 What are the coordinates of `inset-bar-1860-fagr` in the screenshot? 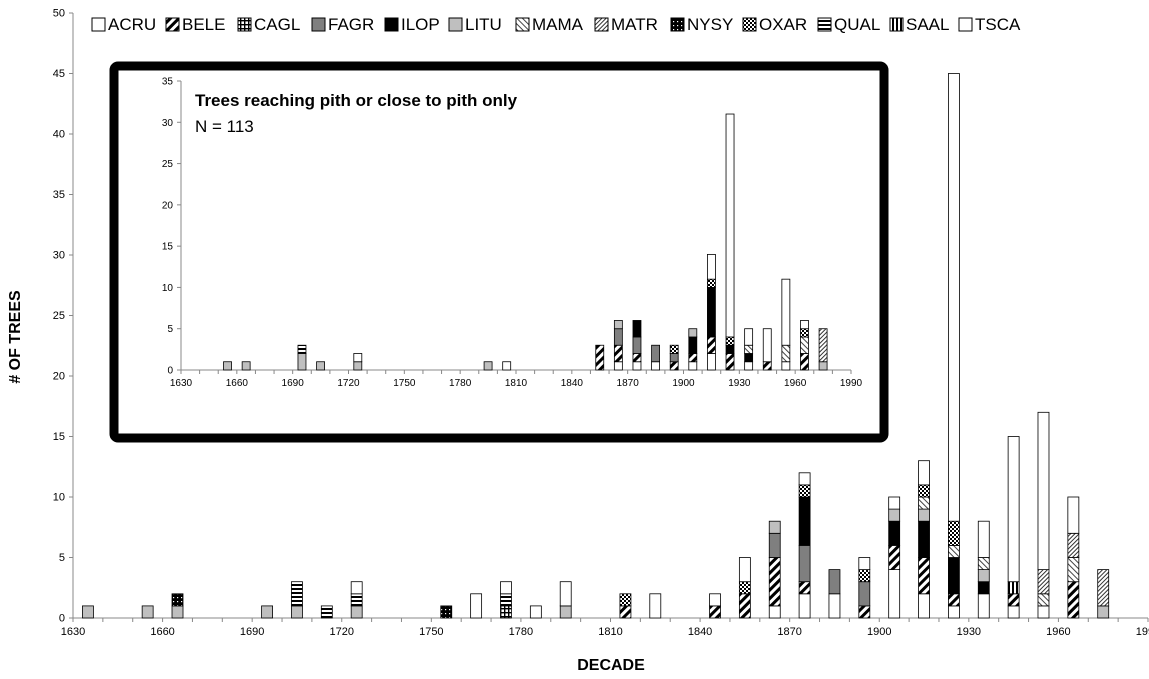 It's located at (618, 337).